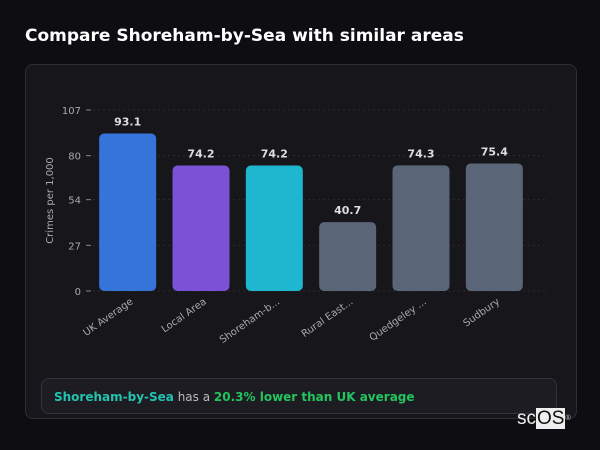 The height and width of the screenshot is (450, 600). Describe the element at coordinates (544, 418) in the screenshot. I see `logo: scOS®` at that location.